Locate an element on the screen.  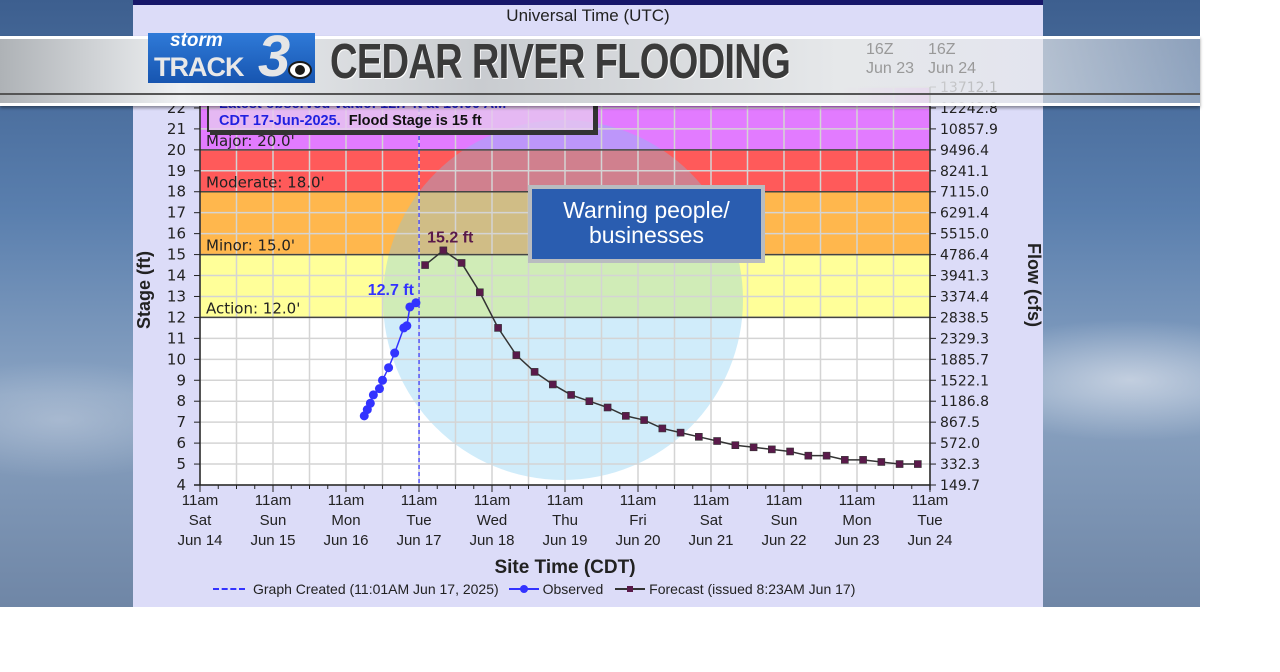
y-tick-label: 6 is located at coordinates (181, 443).